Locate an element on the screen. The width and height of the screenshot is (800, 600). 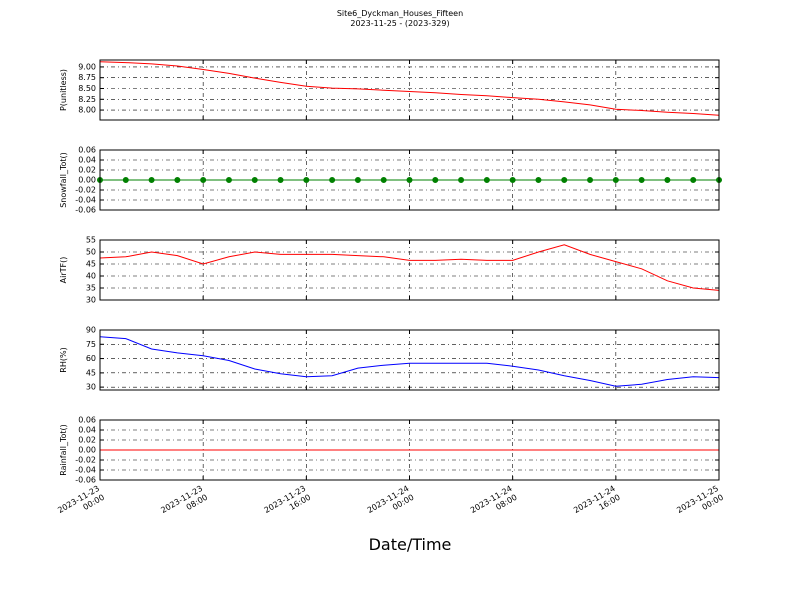
y-tick-label: 9.00 is located at coordinates (87, 66).